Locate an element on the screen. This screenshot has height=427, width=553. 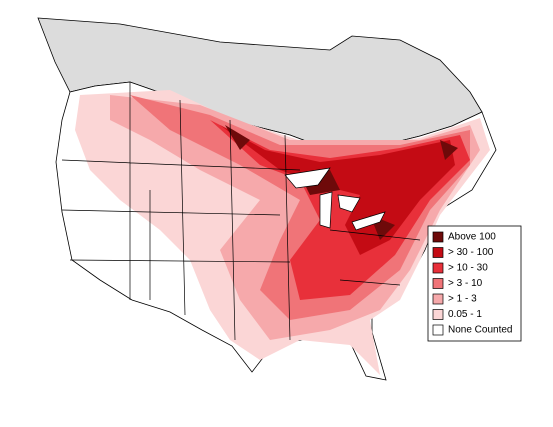
legend-label: > 30 - 100 is located at coordinates (471, 252).